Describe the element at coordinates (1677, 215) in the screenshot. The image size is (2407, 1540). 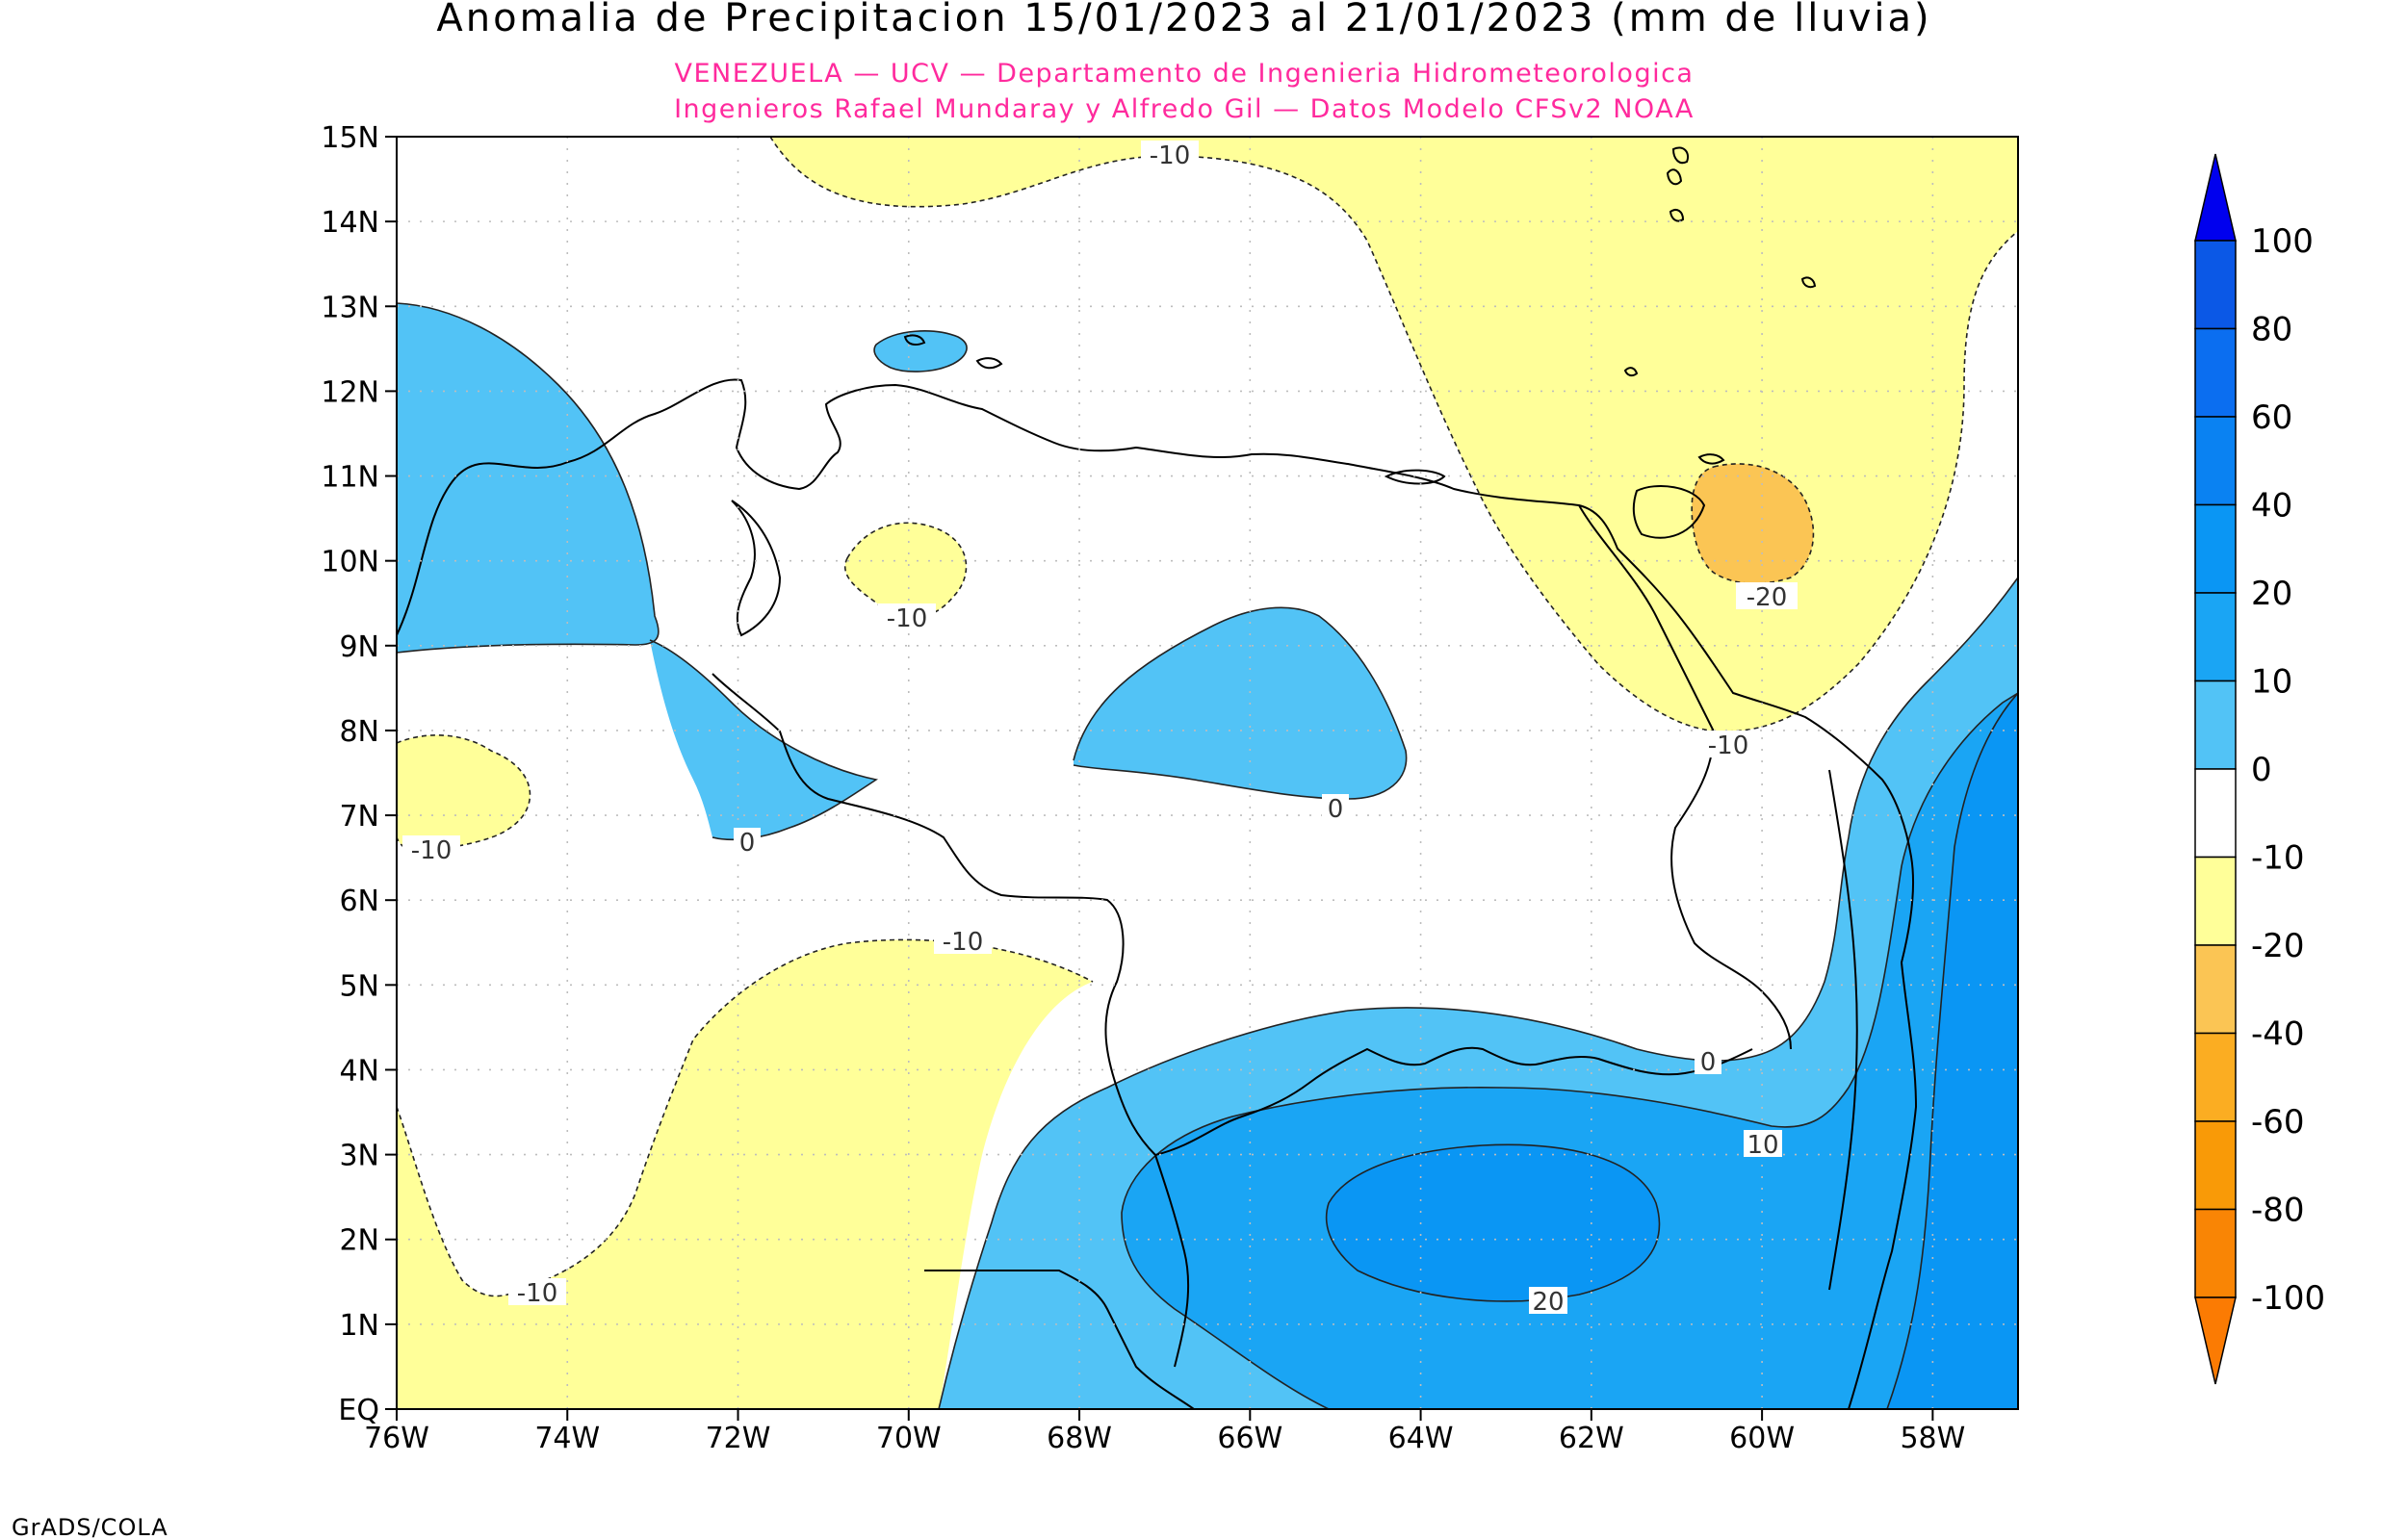
I see `island-st-lucia` at that location.